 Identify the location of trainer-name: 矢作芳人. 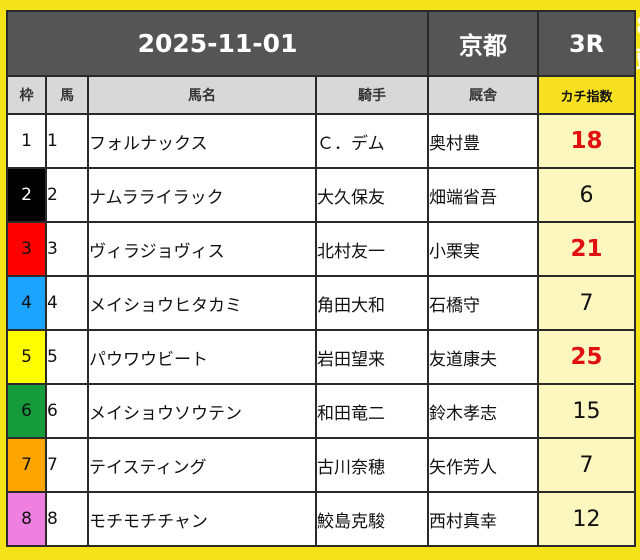
(483, 465).